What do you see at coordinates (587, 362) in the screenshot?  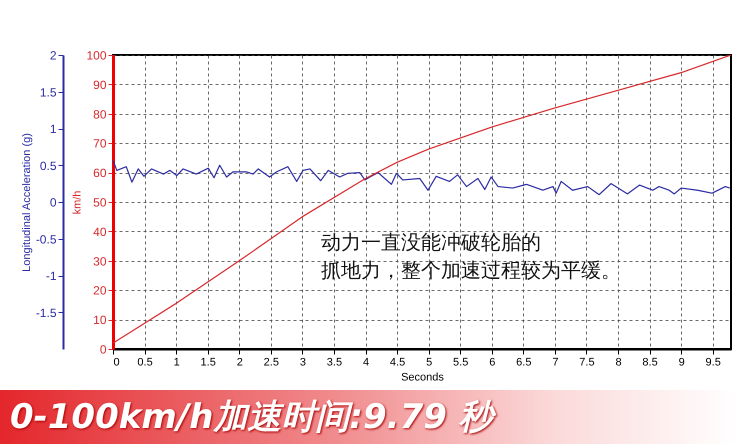 I see `x-tick-label: 7.5` at bounding box center [587, 362].